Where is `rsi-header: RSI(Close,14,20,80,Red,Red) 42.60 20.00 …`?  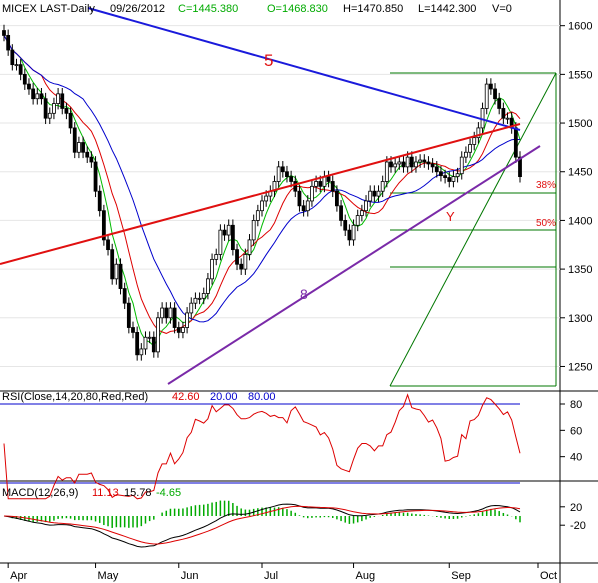
rsi-header: RSI(Close,14,20,80,Red,Red) 42.60 20.00 … is located at coordinates (139, 397).